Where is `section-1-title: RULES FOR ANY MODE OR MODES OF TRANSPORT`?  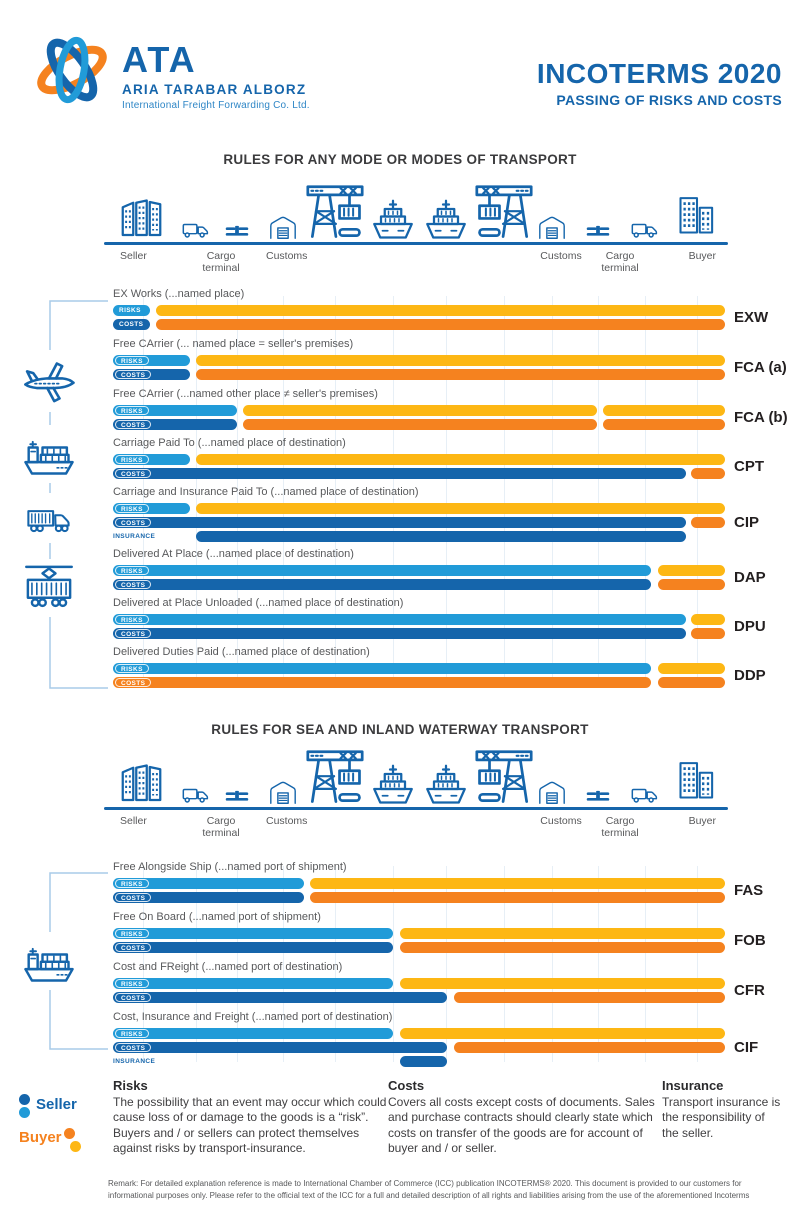 section-1-title: RULES FOR ANY MODE OR MODES OF TRANSPORT is located at coordinates (400, 159).